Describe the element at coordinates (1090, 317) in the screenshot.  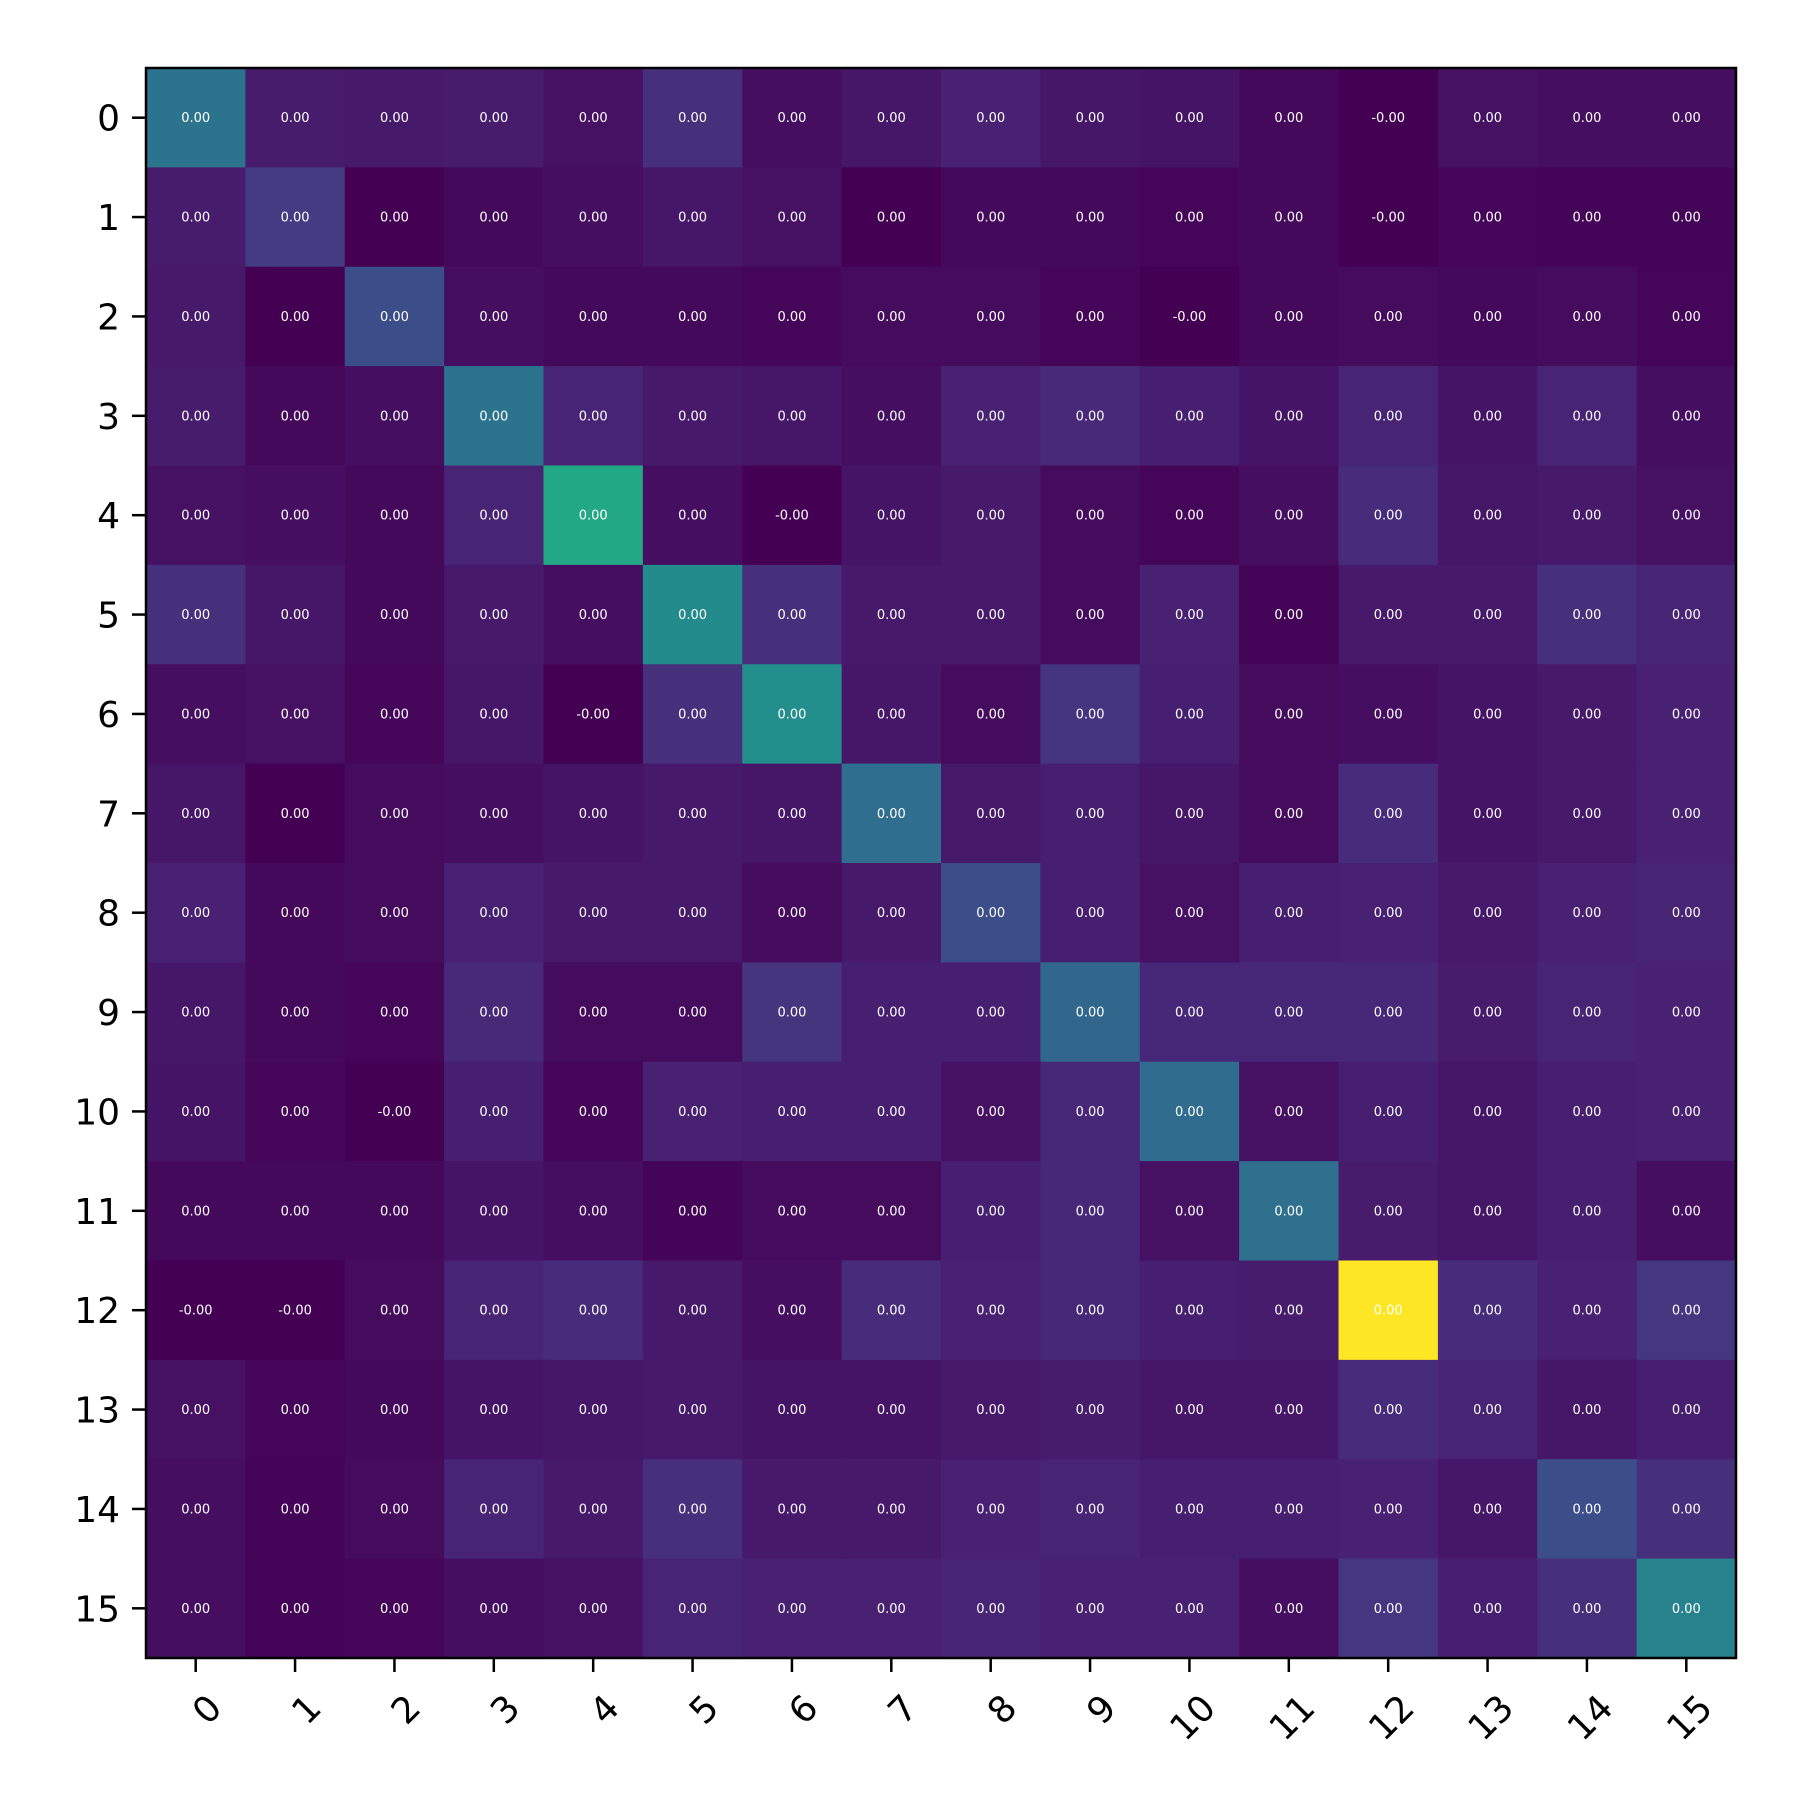
I see `cell-label-2-9: 0.00` at that location.